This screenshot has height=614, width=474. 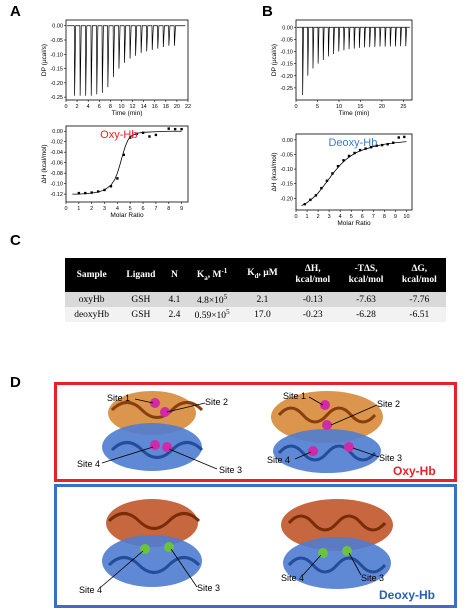 I want to click on blue-subunit, so click(x=152, y=561).